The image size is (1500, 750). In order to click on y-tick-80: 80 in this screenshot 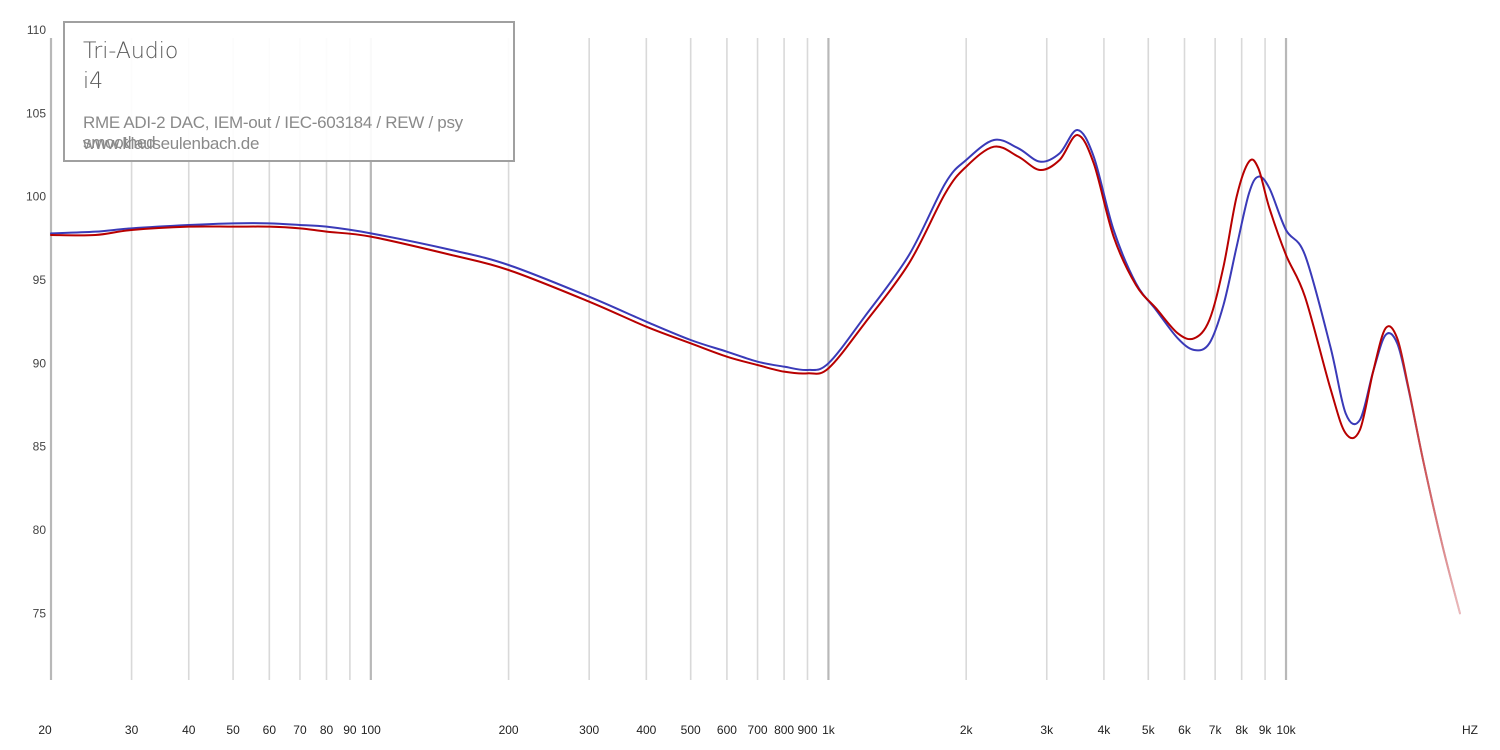, I will do `click(40, 530)`.